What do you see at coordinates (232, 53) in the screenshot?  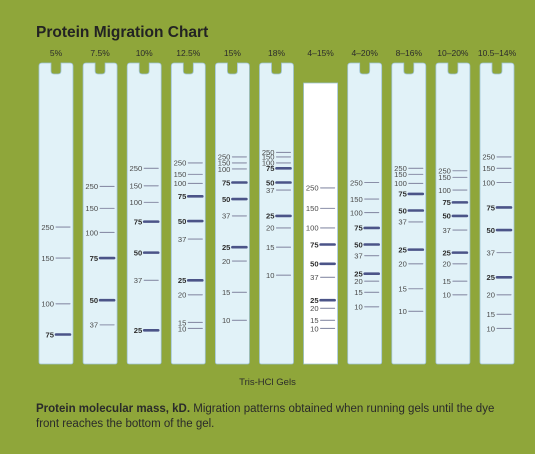 I see `lane-percentage-label: 15%` at bounding box center [232, 53].